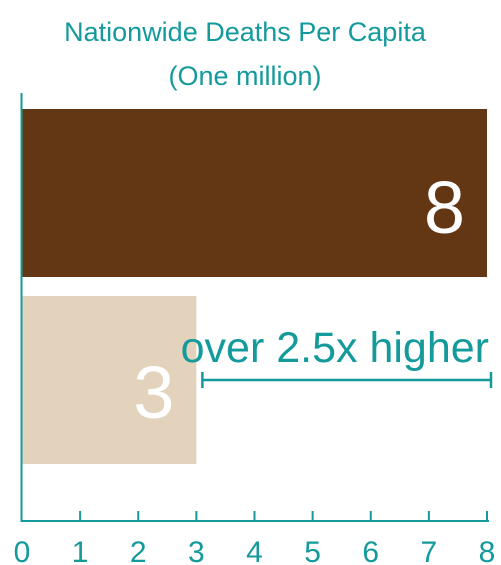  What do you see at coordinates (138, 550) in the screenshot?
I see `x-tick-label-2: 2` at bounding box center [138, 550].